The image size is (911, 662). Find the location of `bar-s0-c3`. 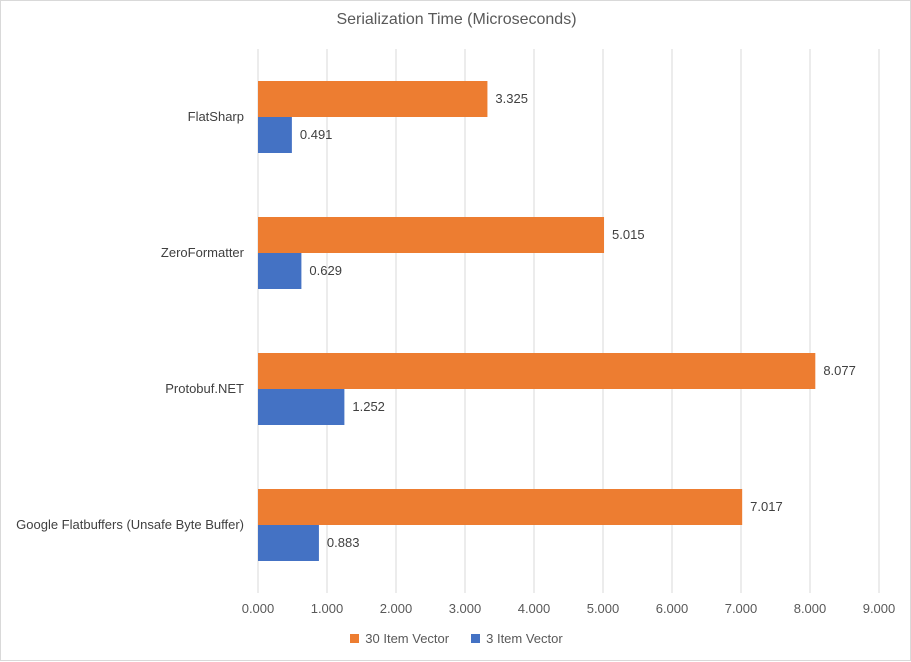

bar-s0-c3 is located at coordinates (500, 507).